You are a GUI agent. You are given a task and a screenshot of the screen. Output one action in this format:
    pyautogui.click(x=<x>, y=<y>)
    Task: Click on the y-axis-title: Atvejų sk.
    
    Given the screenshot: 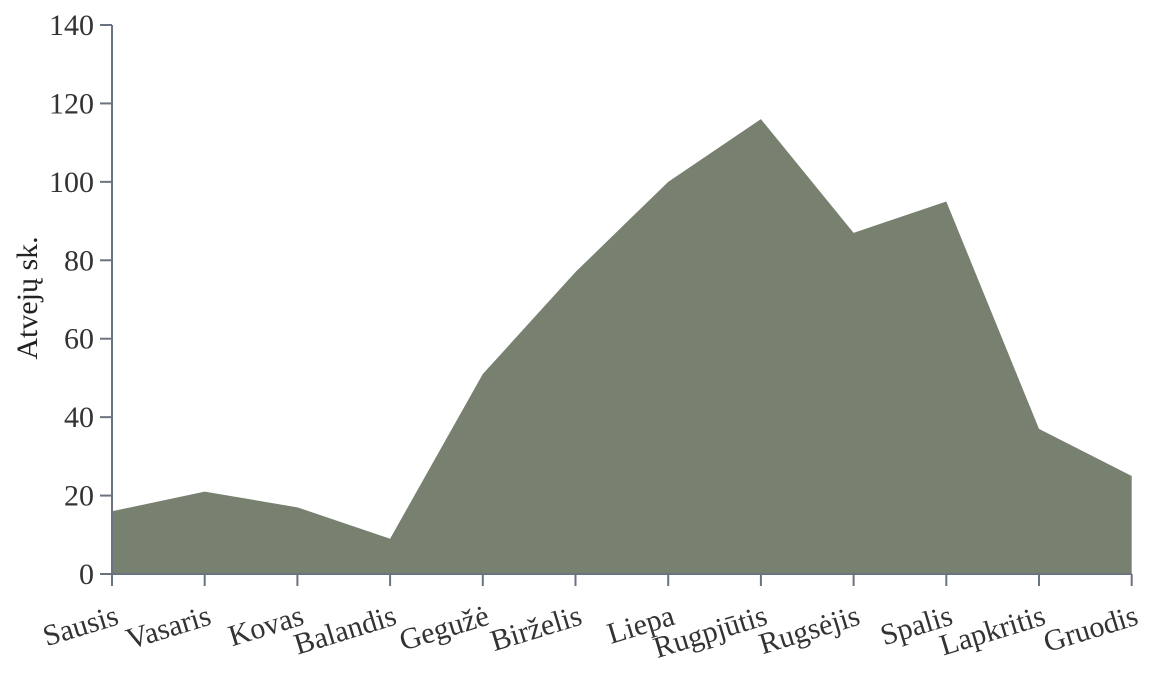 What is the action you would take?
    pyautogui.click(x=27, y=297)
    